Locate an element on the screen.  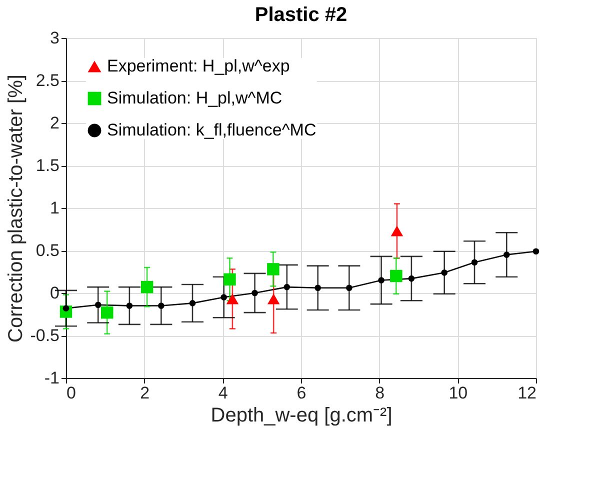
chart-title: Plastic #2 is located at coordinates (301, 15).